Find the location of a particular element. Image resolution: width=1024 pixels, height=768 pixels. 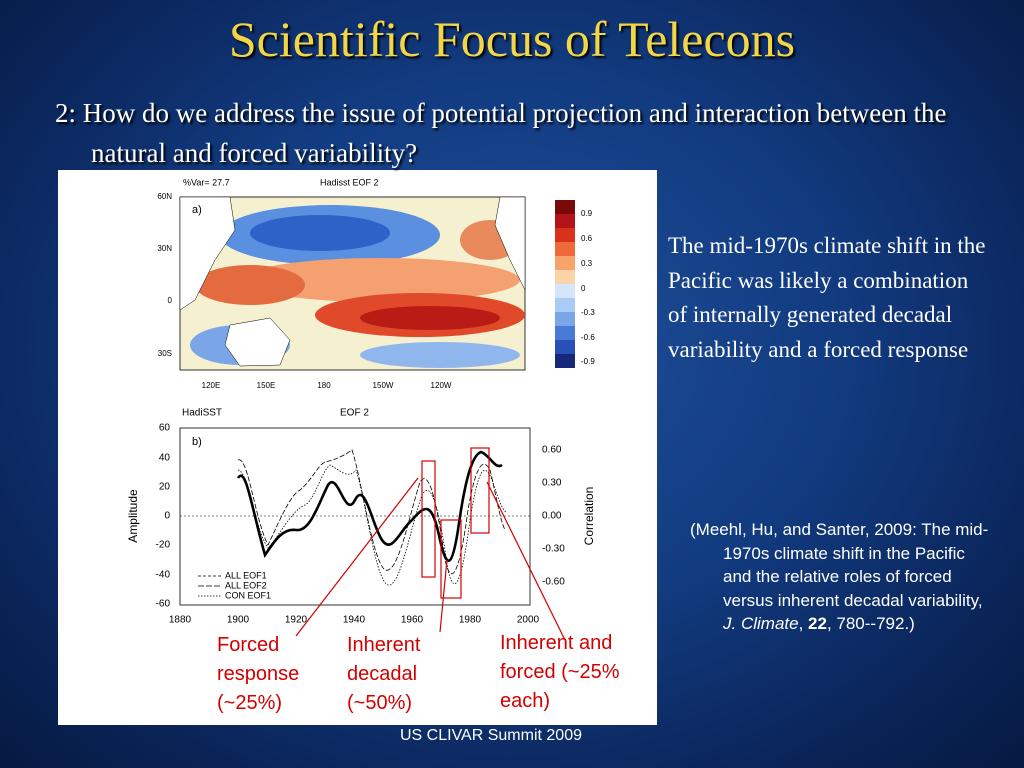

y-tick-label: 60 is located at coordinates (165, 428).